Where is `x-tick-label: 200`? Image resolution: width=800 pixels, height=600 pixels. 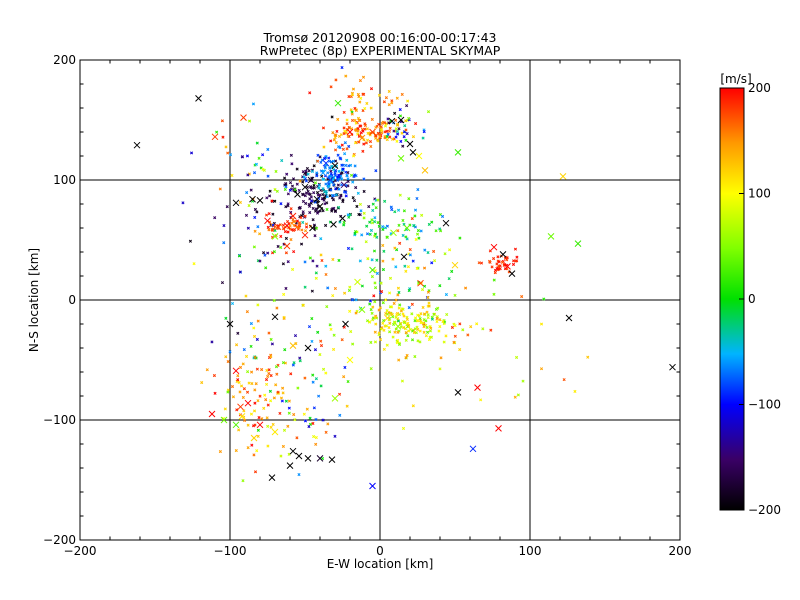 x-tick-label: 200 is located at coordinates (680, 551).